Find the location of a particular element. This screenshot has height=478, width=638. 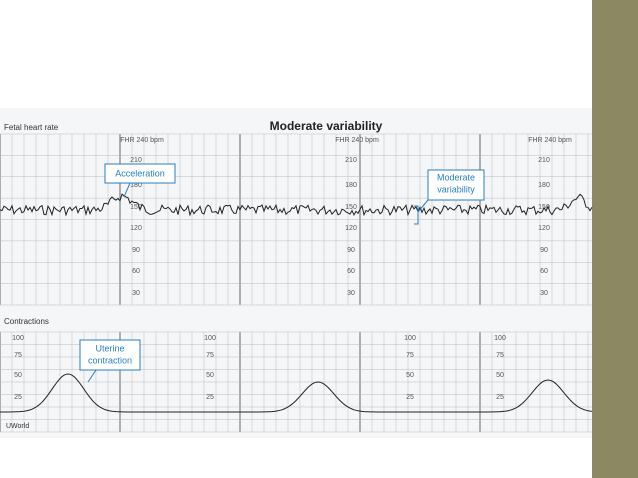

panel-label: Fetal heart rate is located at coordinates (31, 127).